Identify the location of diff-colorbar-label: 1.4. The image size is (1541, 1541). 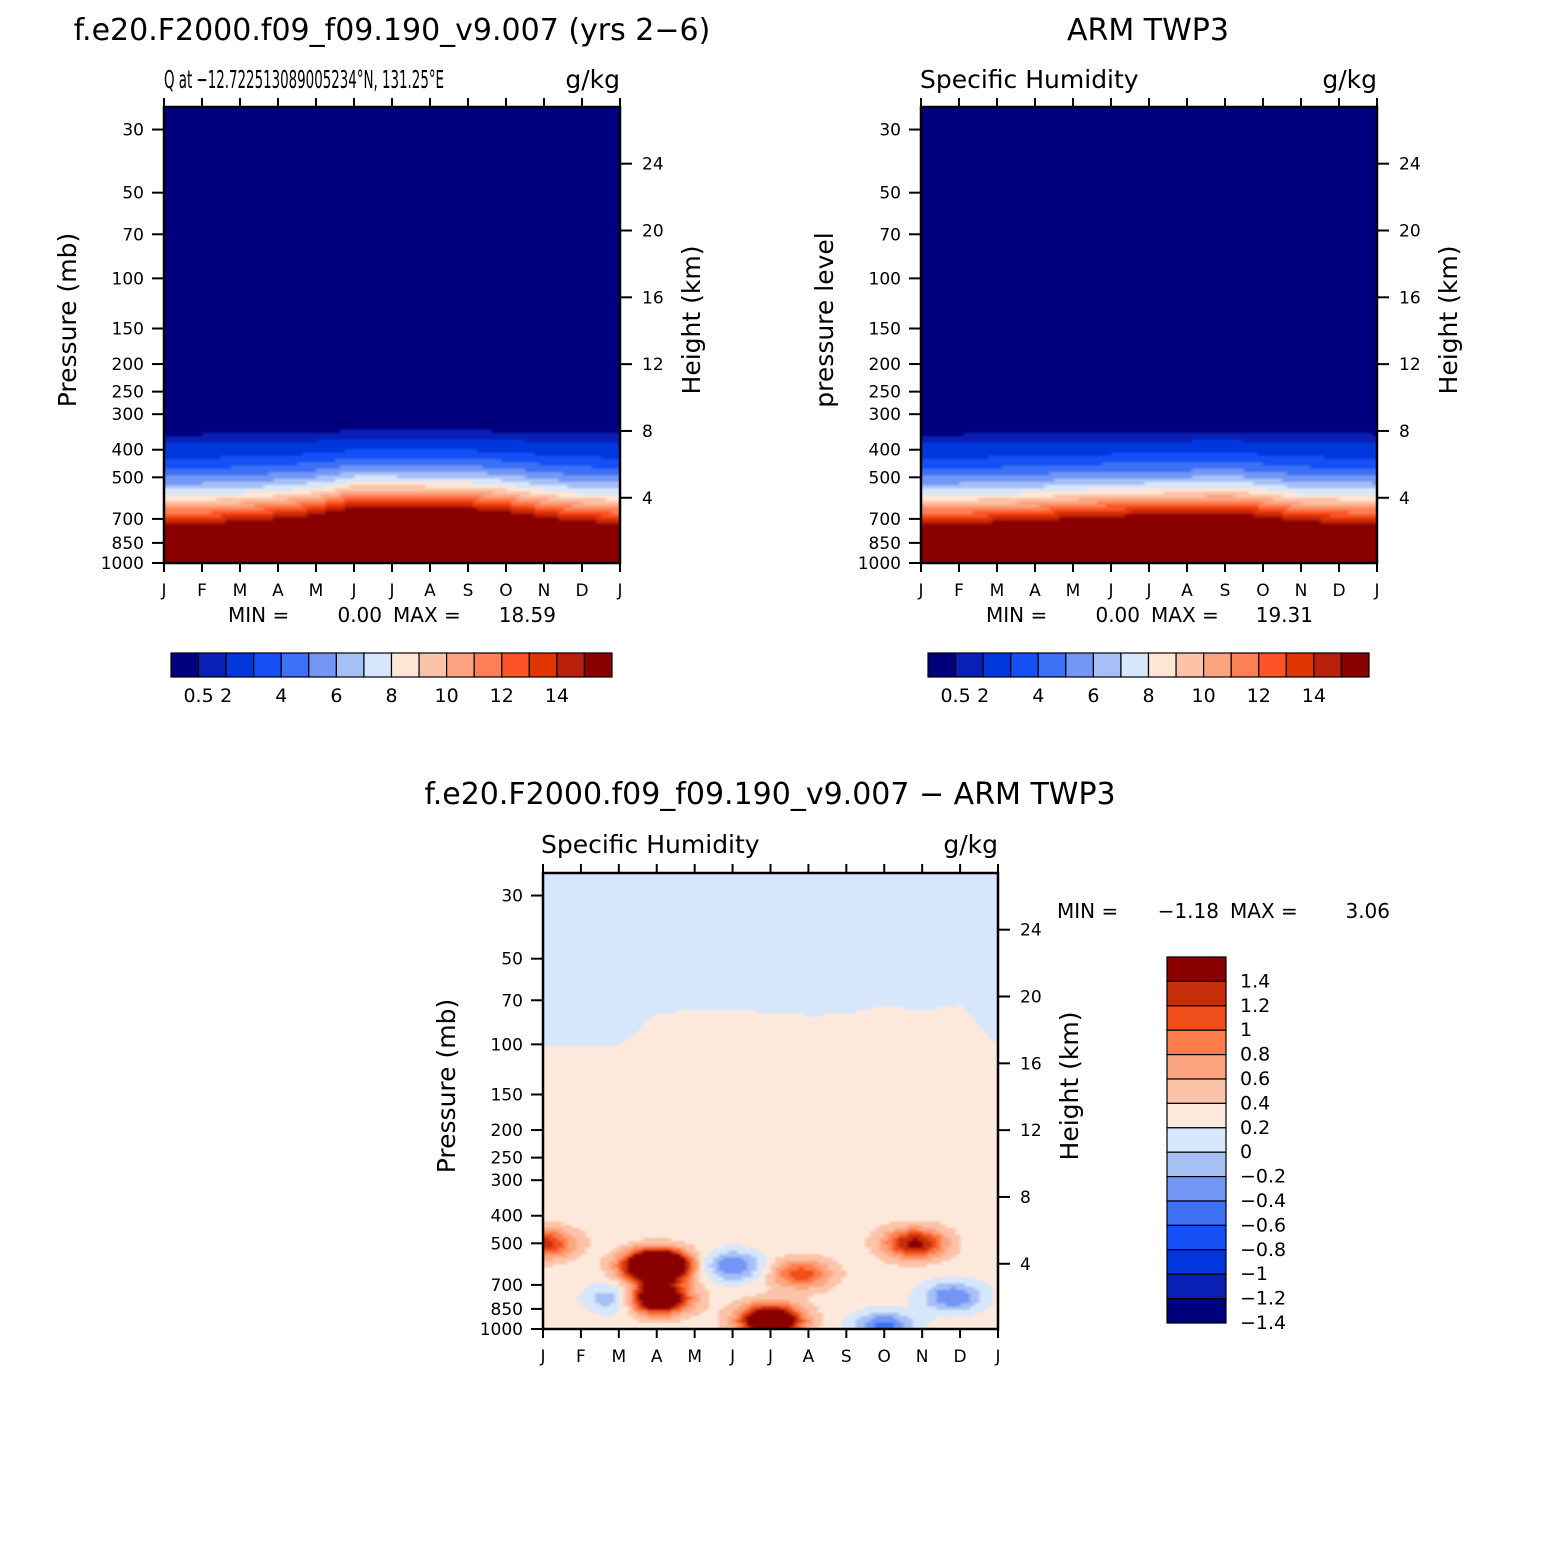
(1255, 981).